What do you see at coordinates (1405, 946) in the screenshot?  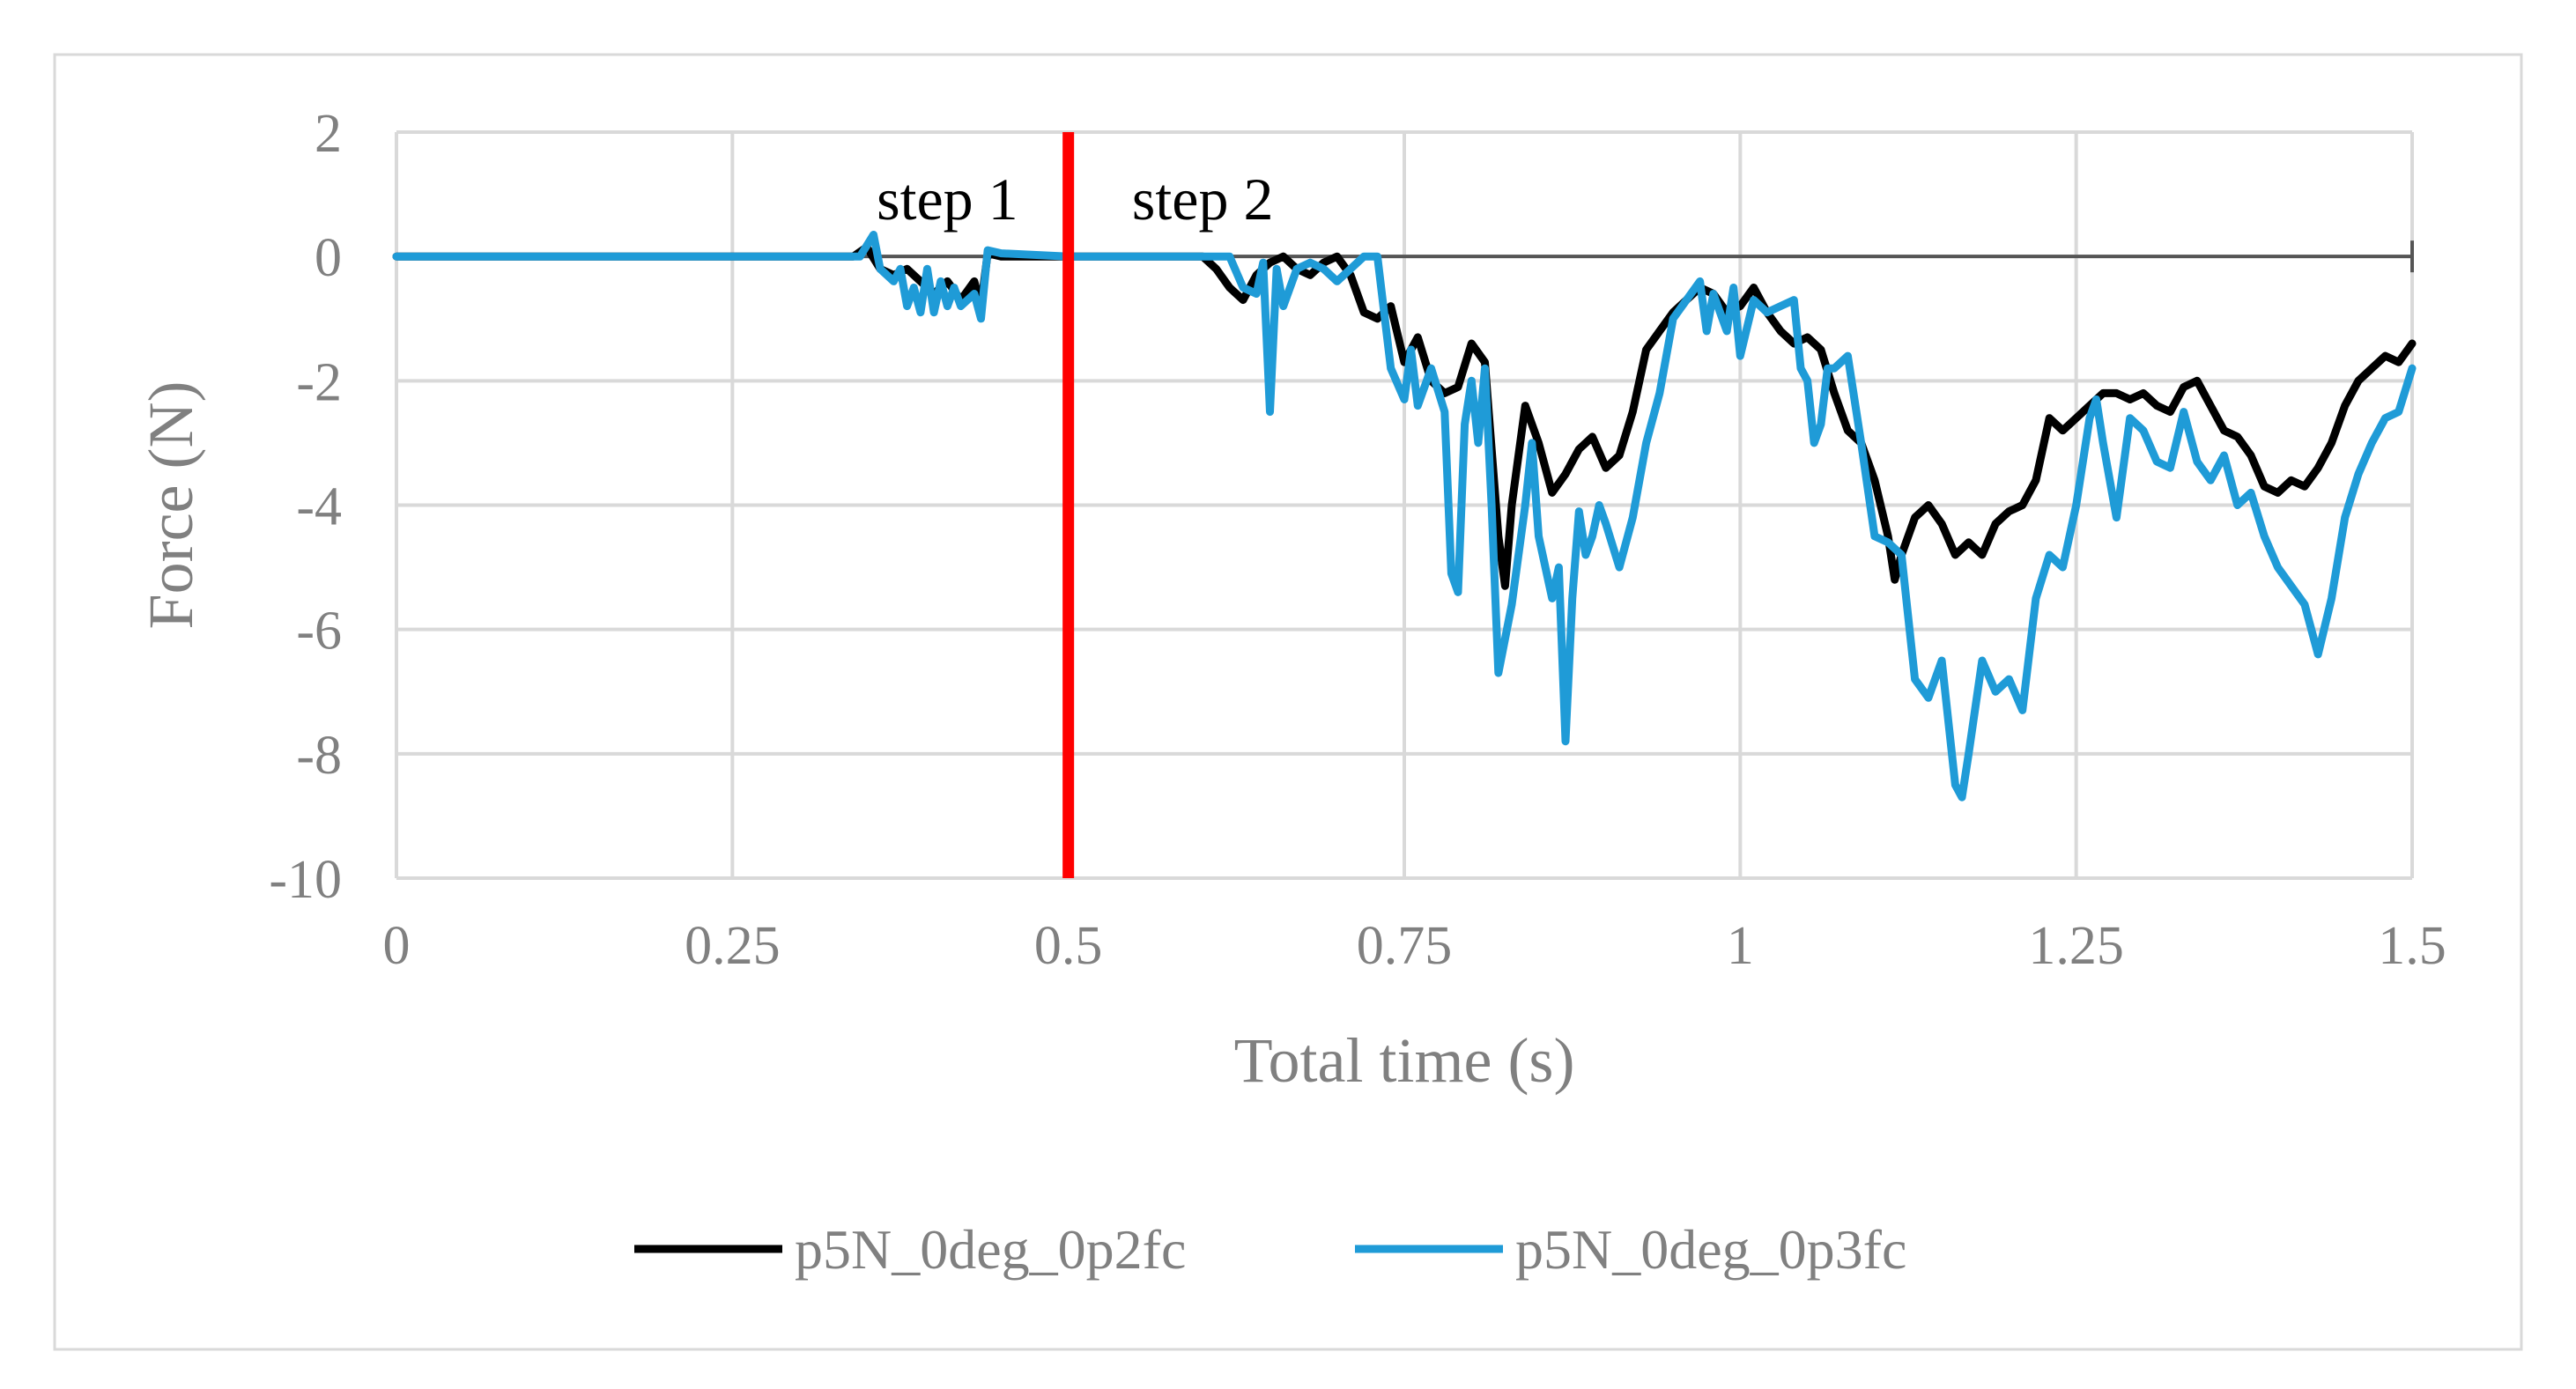 I see `x-tick-label: 0.75` at bounding box center [1405, 946].